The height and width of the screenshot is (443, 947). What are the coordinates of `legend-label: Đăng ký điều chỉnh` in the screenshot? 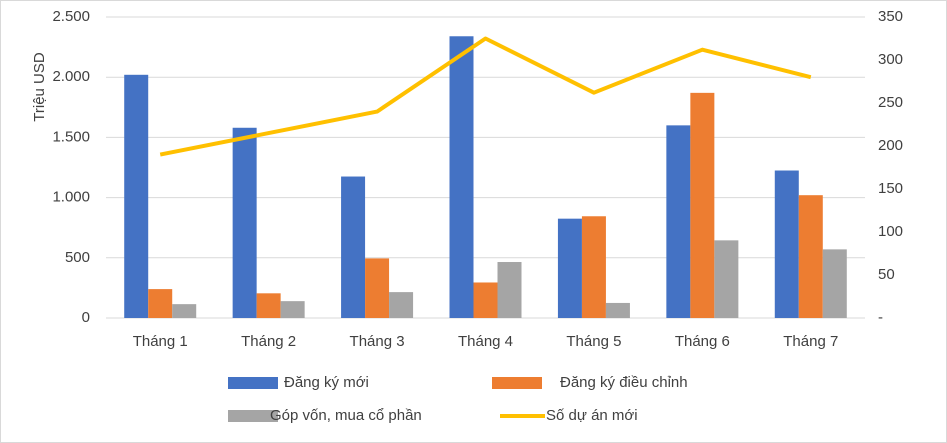 It's located at (624, 382).